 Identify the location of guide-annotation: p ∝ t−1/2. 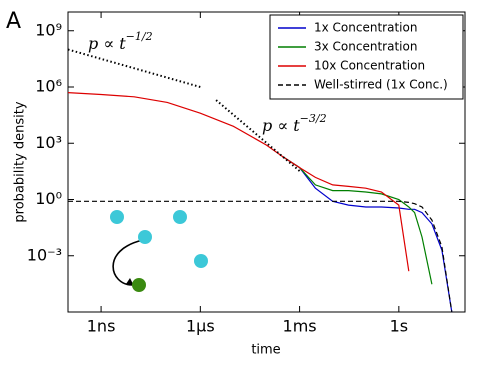
(120, 41).